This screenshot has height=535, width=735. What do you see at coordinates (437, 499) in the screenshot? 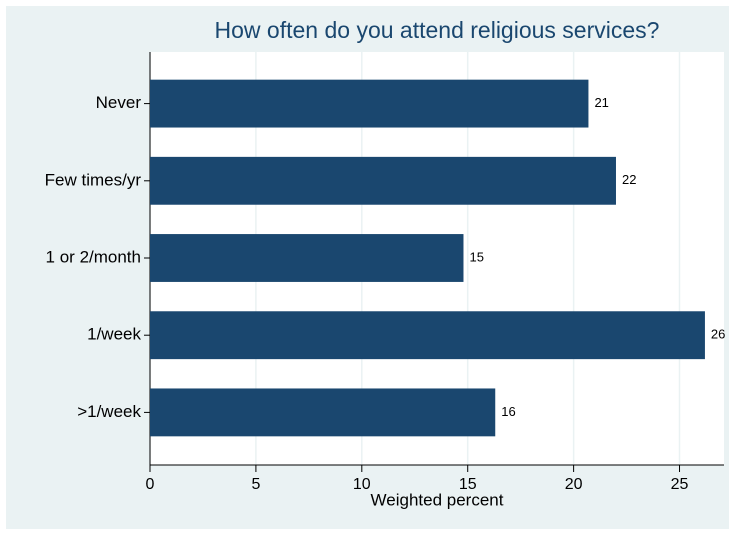
I see `x-axis-title: Weighted percent` at bounding box center [437, 499].